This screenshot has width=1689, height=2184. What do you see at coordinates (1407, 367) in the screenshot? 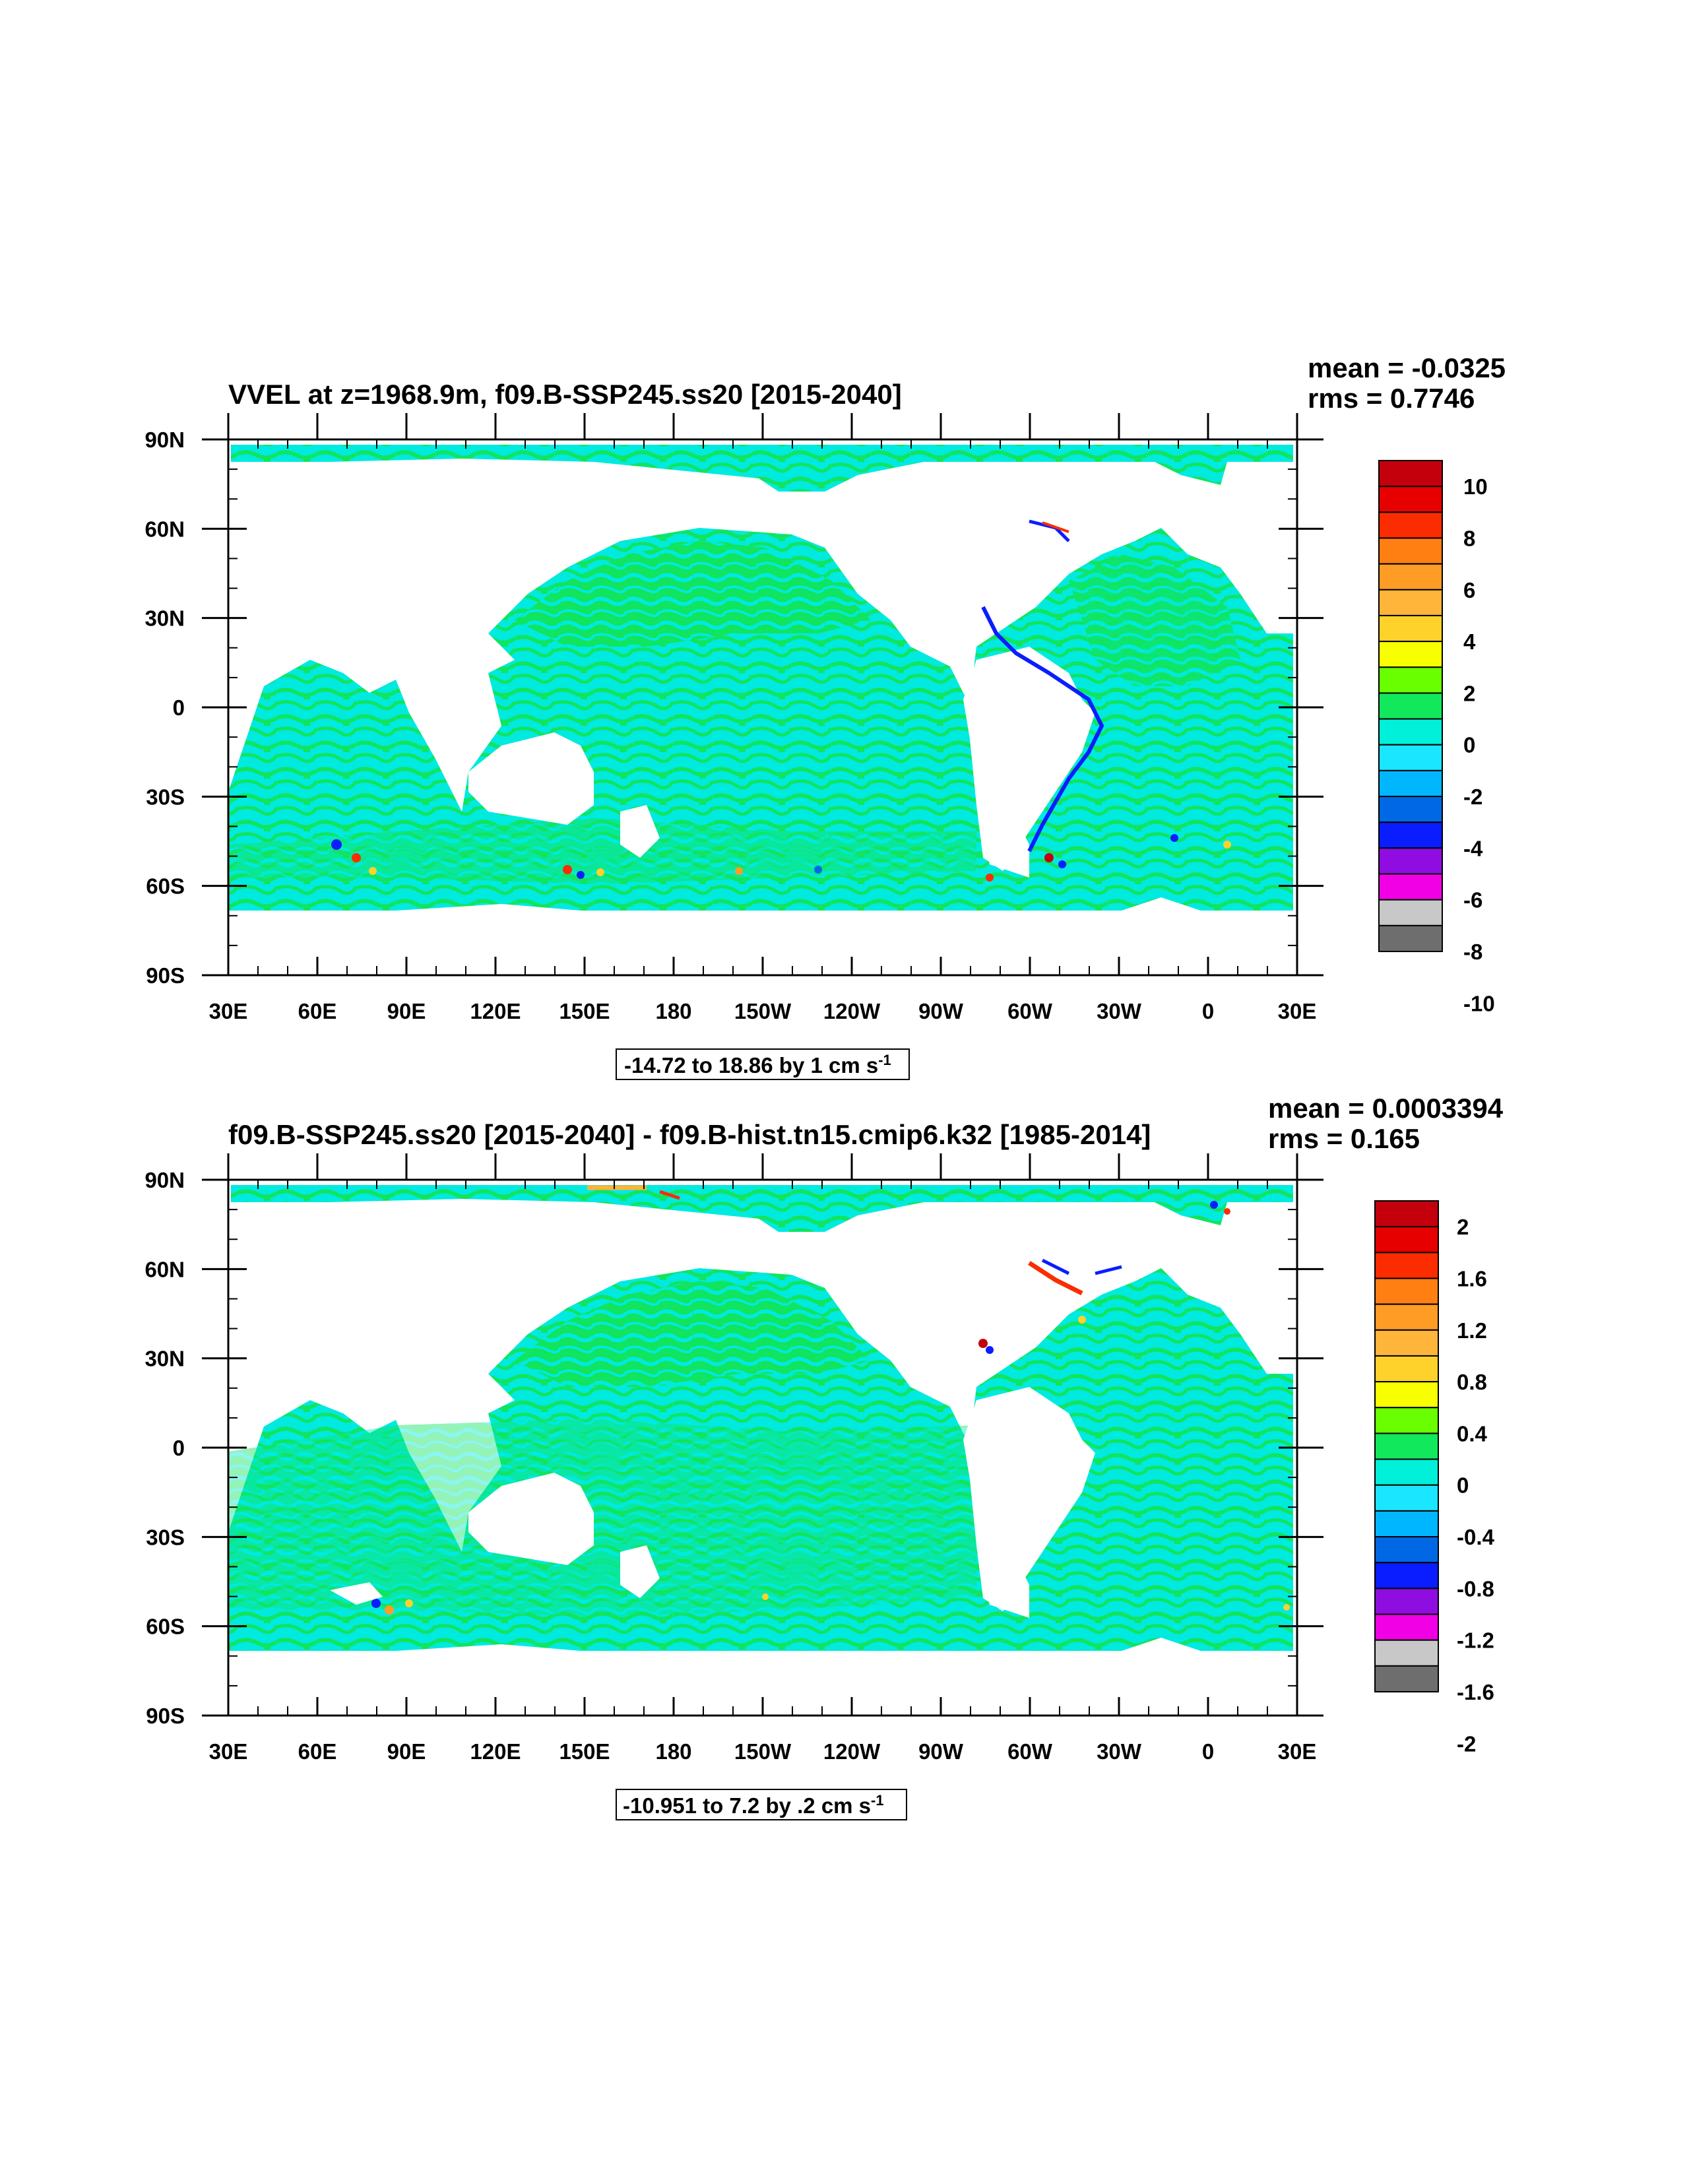
I see `panel-1-mean: mean = -0.0325` at bounding box center [1407, 367].